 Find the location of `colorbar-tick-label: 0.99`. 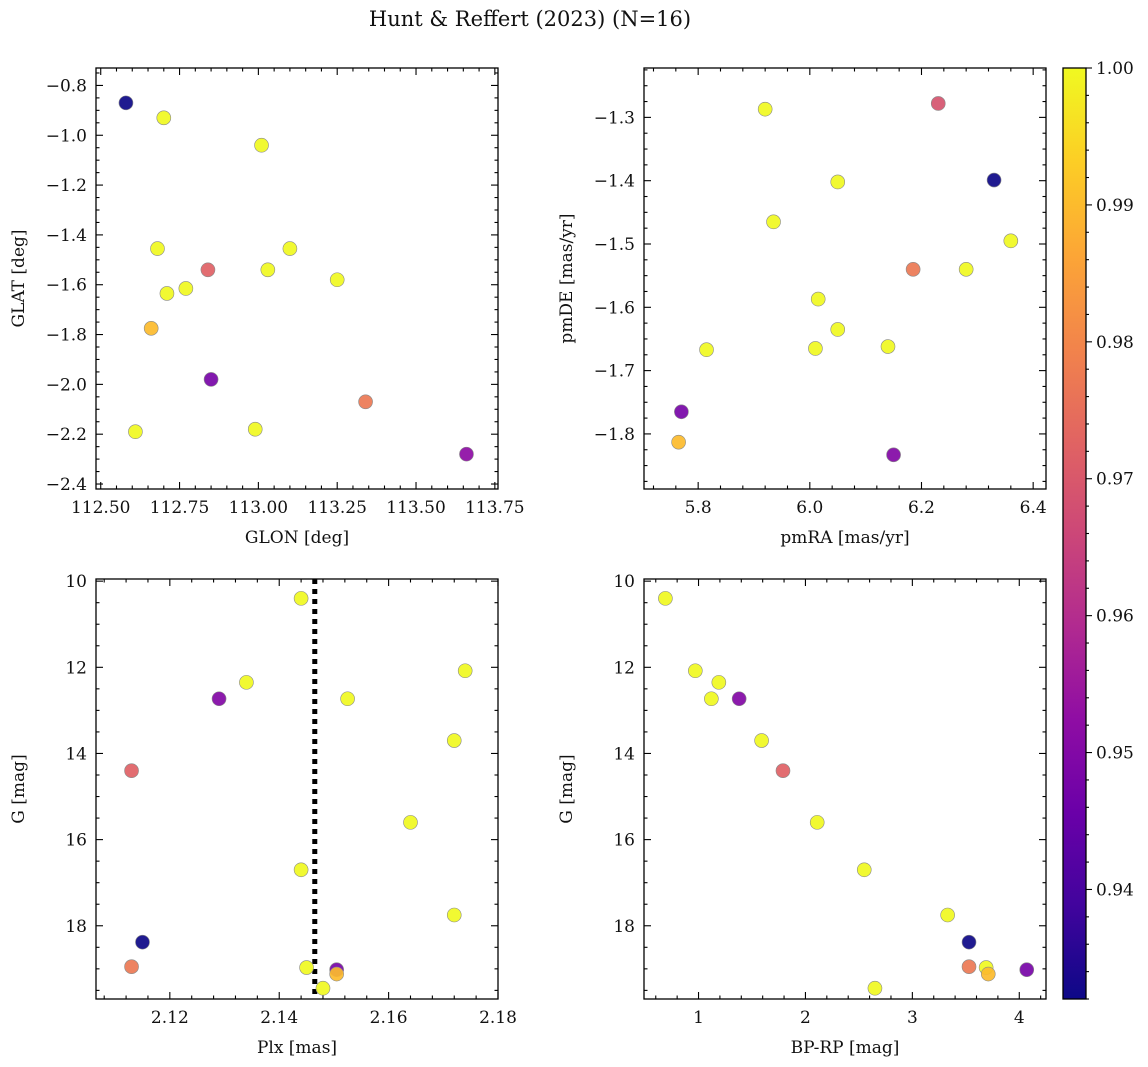

colorbar-tick-label: 0.99 is located at coordinates (1115, 206).